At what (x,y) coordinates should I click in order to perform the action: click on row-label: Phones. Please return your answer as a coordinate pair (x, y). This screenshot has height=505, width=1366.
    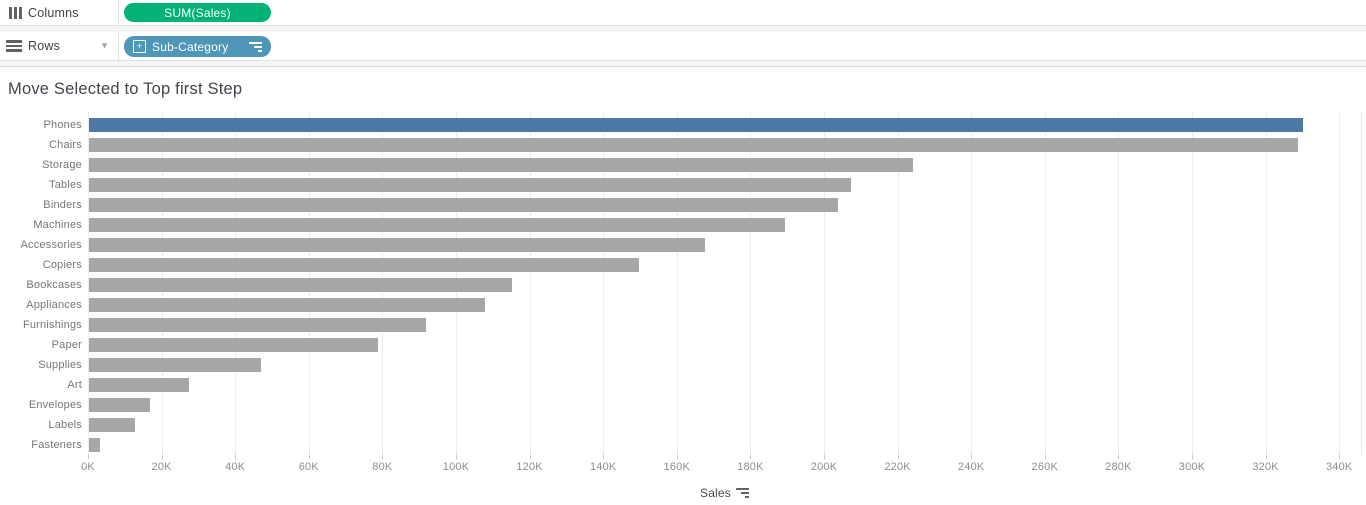
    Looking at the image, I should click on (62, 125).